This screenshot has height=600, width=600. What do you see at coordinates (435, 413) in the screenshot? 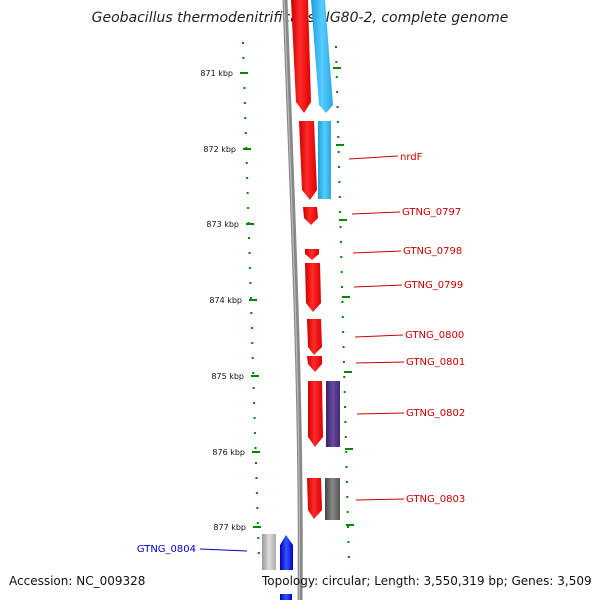
I see `gene-label: GTNG_0802` at bounding box center [435, 413].